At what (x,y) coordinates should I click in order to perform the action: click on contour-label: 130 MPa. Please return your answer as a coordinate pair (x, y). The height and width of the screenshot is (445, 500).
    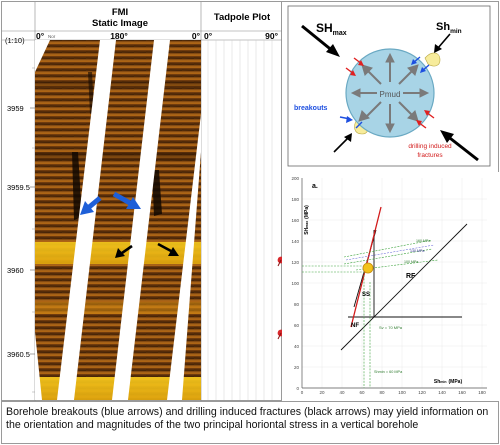
    Looking at the image, I should click on (417, 251).